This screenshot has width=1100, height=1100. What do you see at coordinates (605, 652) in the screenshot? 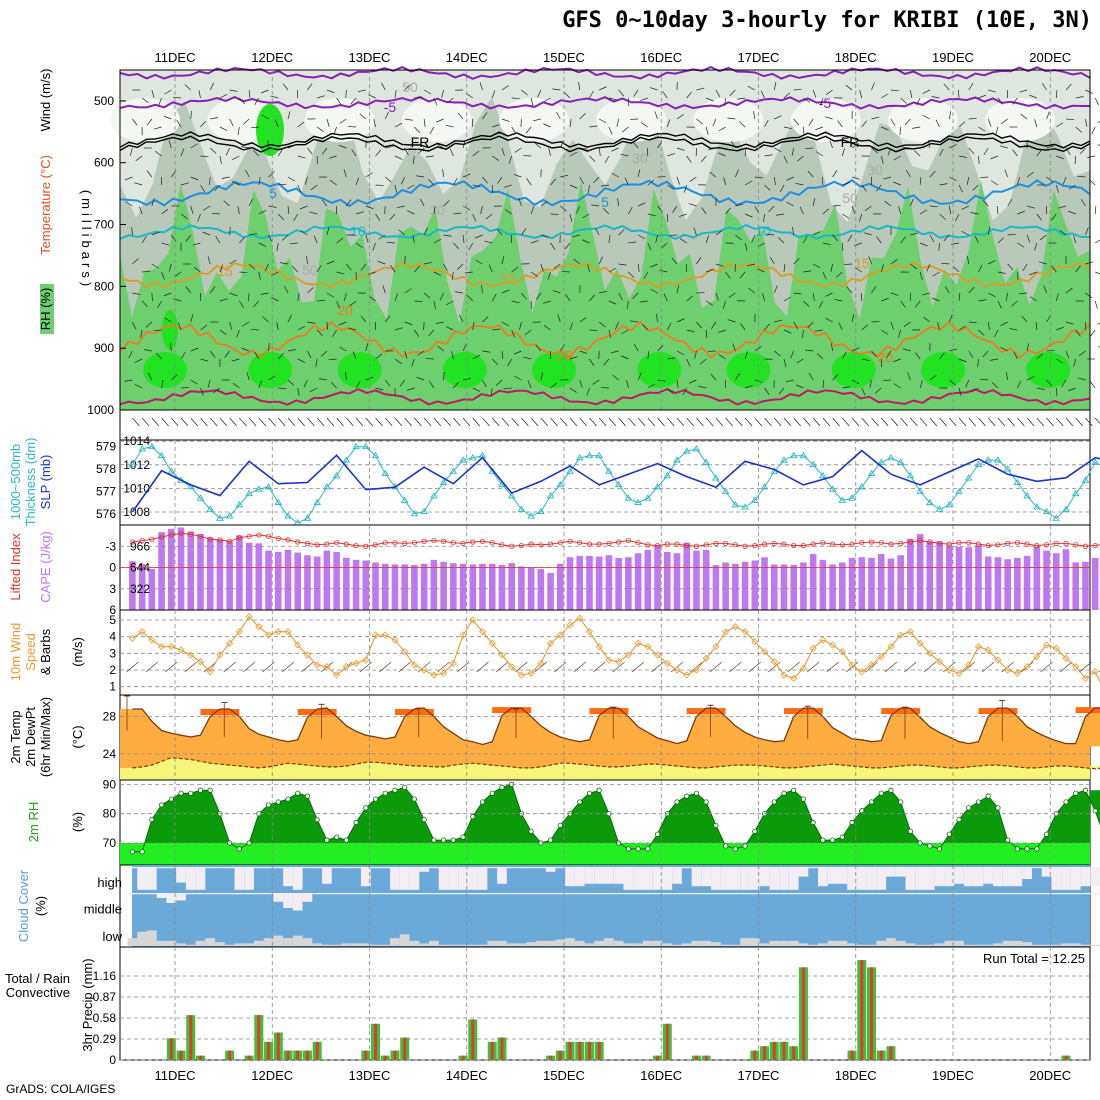
I see `wind-frame` at bounding box center [605, 652].